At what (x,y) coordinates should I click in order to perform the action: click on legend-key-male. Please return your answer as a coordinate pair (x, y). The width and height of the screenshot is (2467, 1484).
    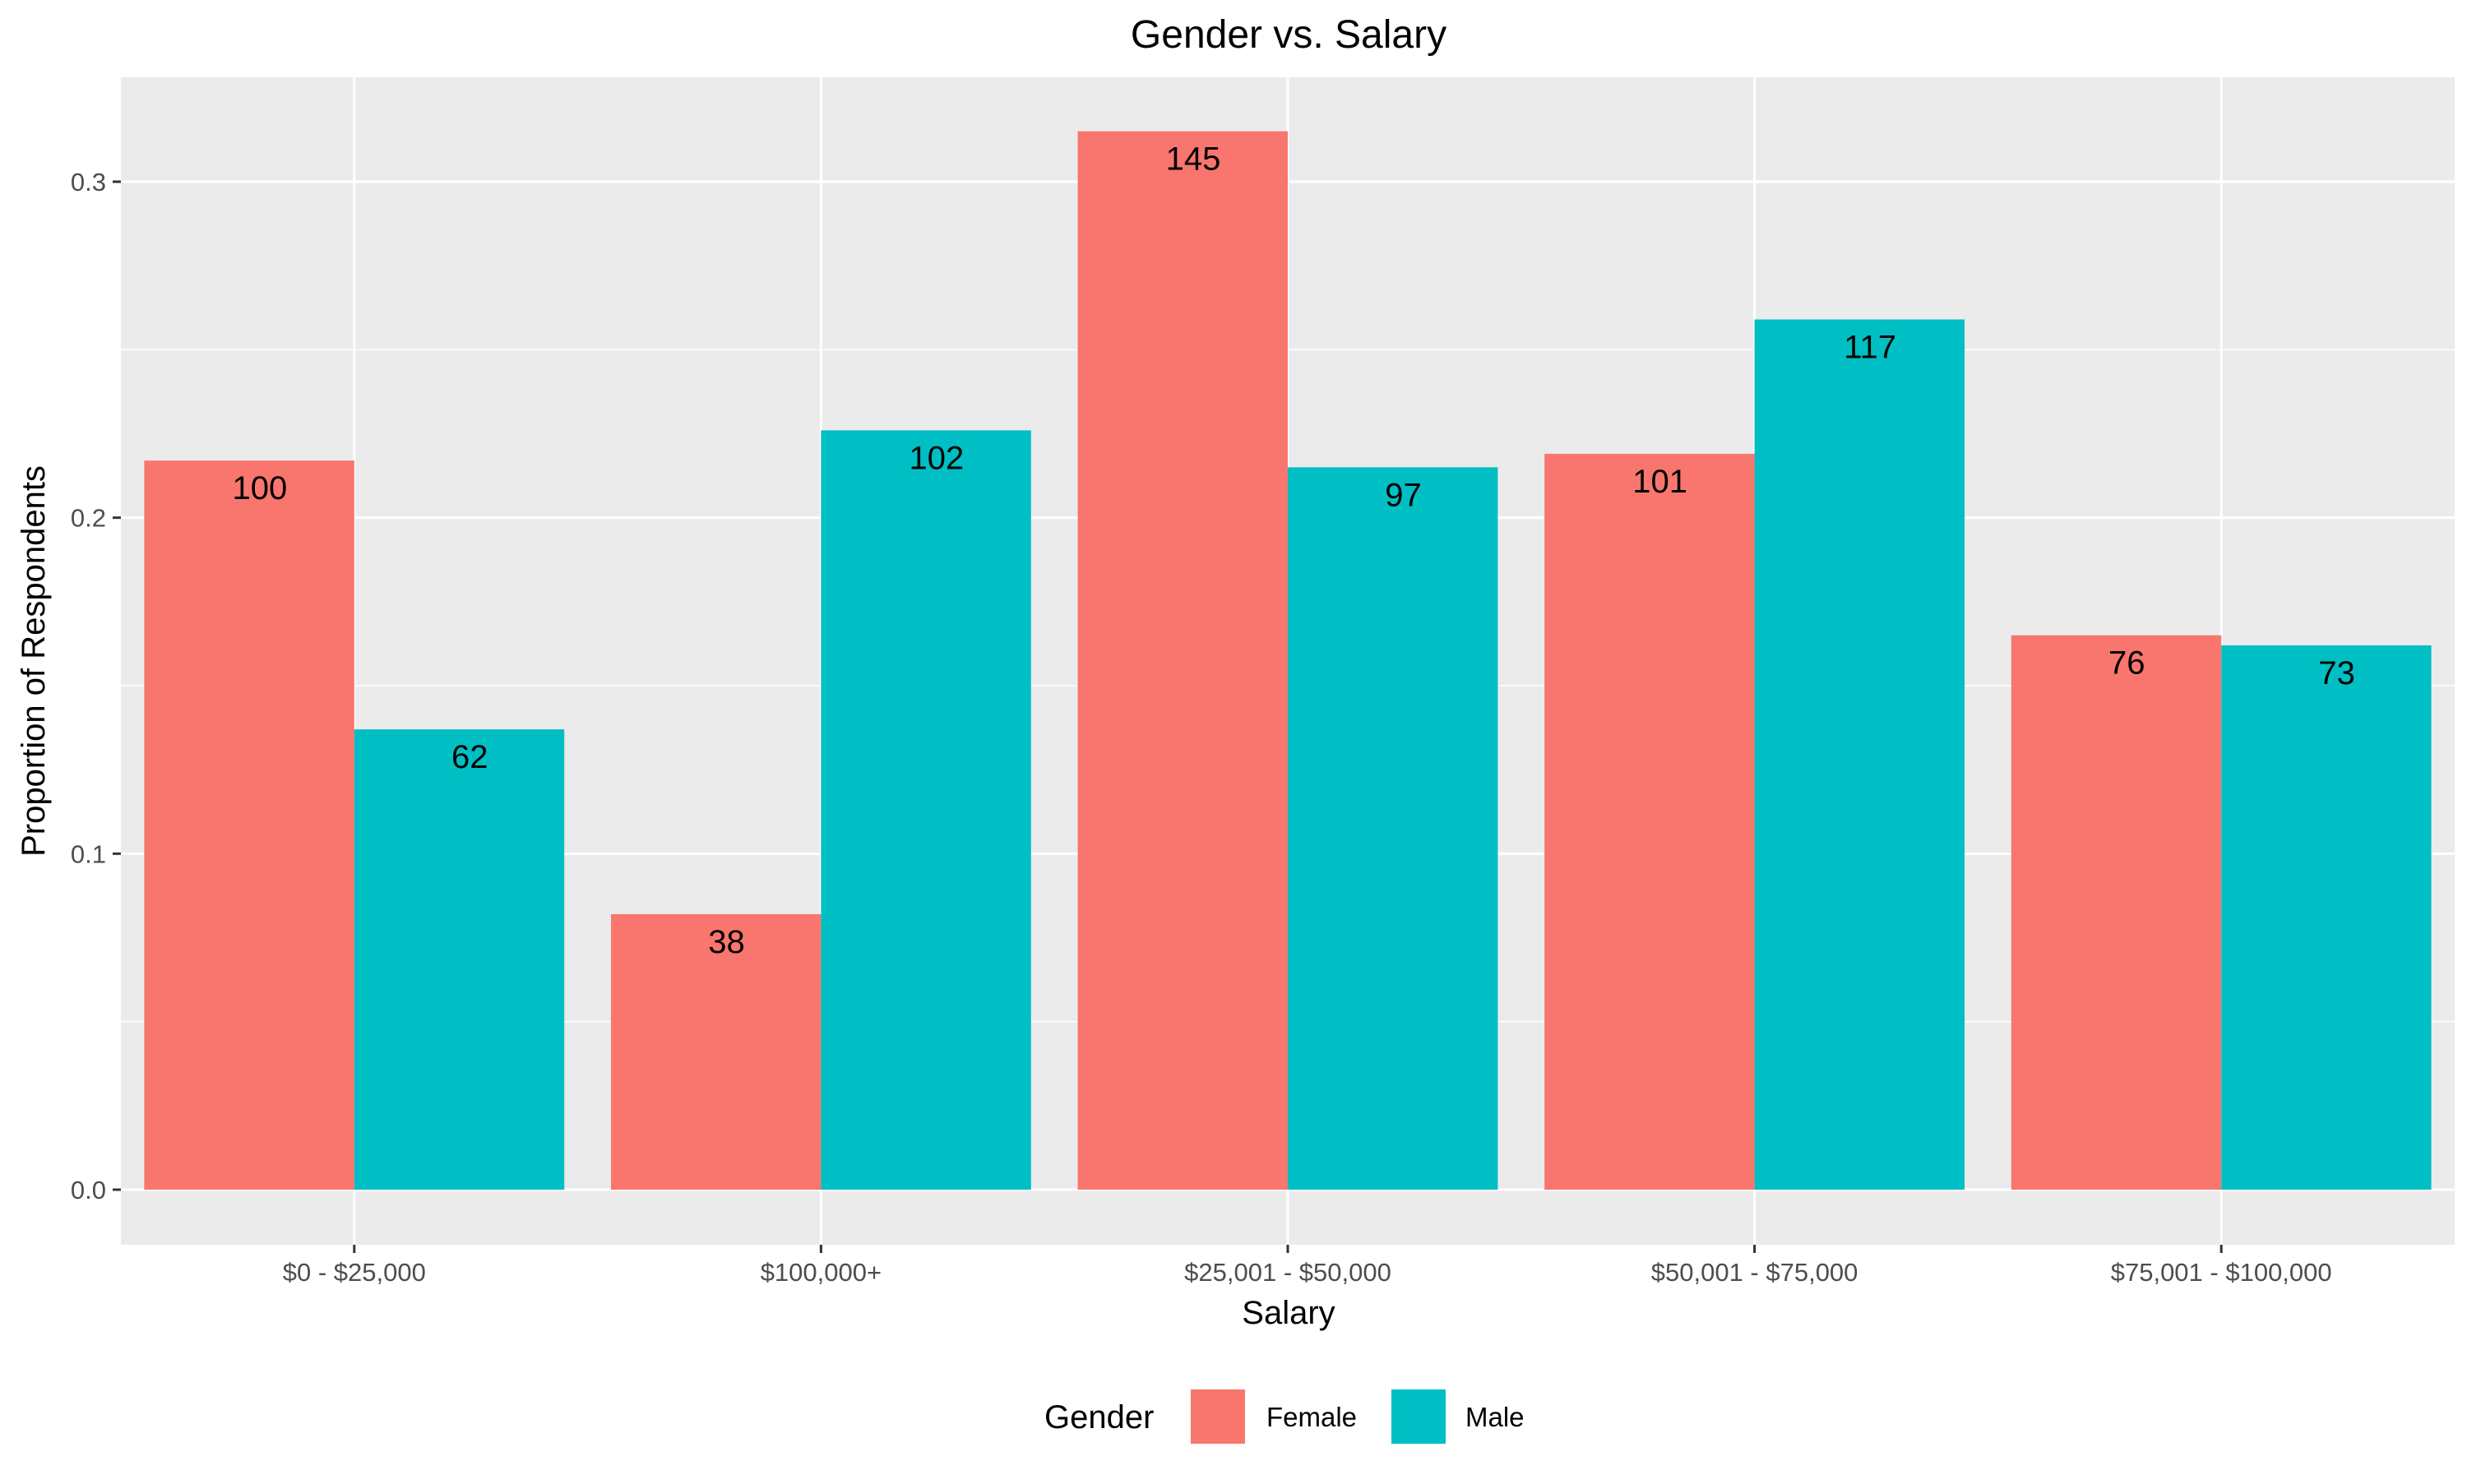
    Looking at the image, I should click on (1419, 1417).